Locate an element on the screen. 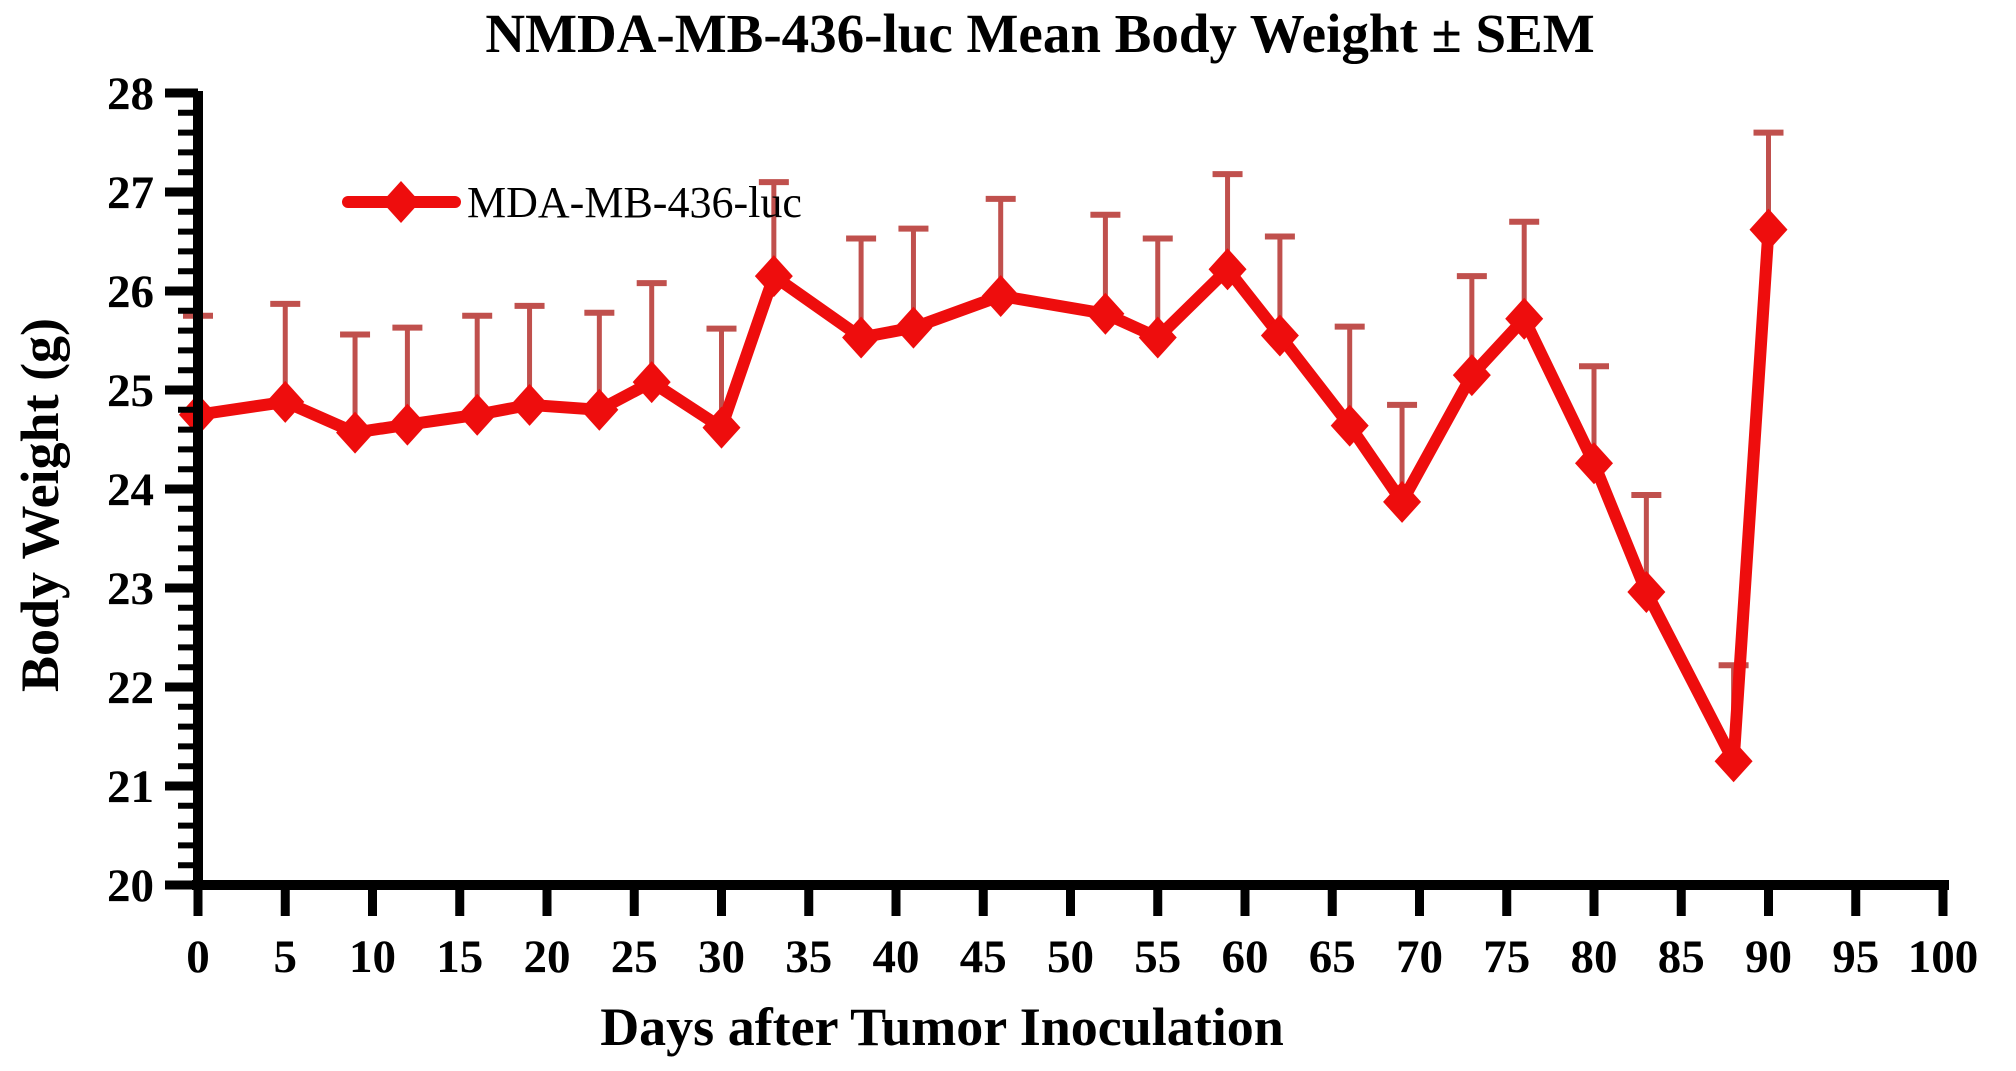 The image size is (2016, 1071). y-tick-label: 27 is located at coordinates (130, 193).